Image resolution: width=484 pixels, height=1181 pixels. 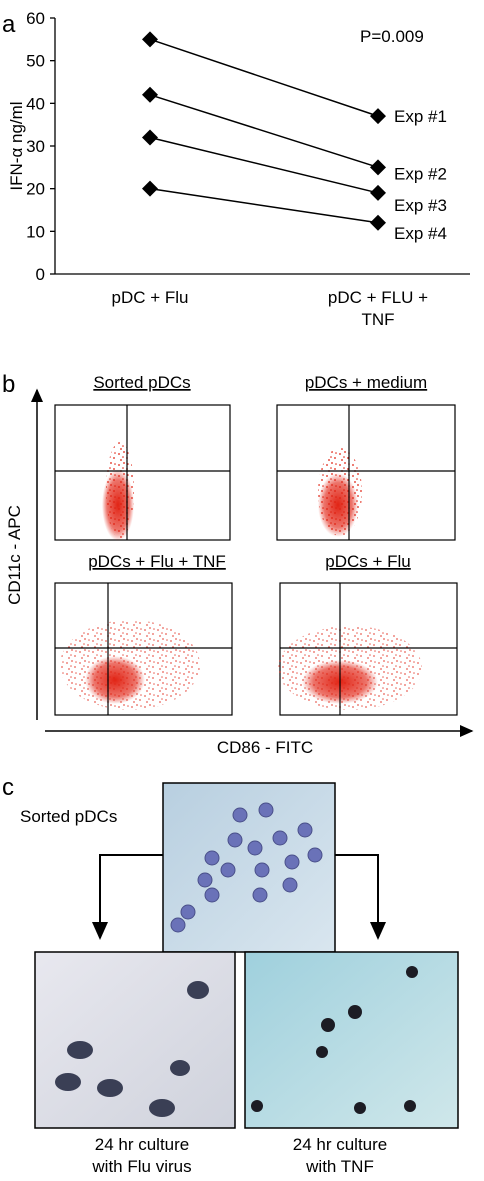 What do you see at coordinates (339, 1166) in the screenshot?
I see `caption: with TNF` at bounding box center [339, 1166].